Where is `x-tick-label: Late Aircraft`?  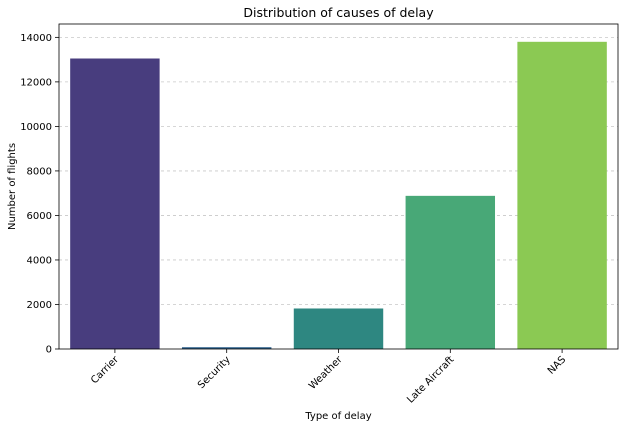
x-tick-label: Late Aircraft is located at coordinates (430, 379).